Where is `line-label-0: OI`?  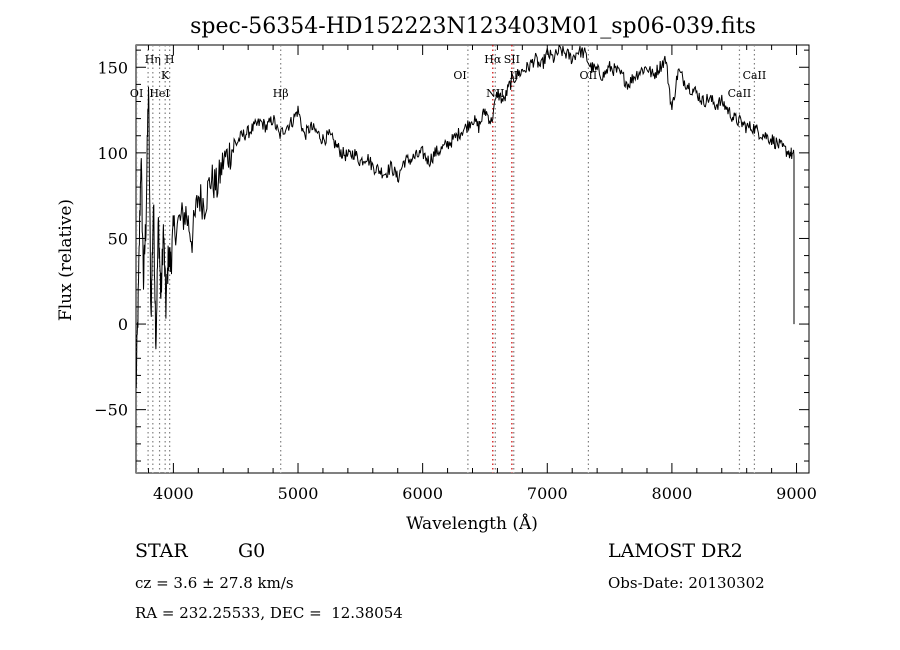
line-label-0: OI is located at coordinates (136, 93).